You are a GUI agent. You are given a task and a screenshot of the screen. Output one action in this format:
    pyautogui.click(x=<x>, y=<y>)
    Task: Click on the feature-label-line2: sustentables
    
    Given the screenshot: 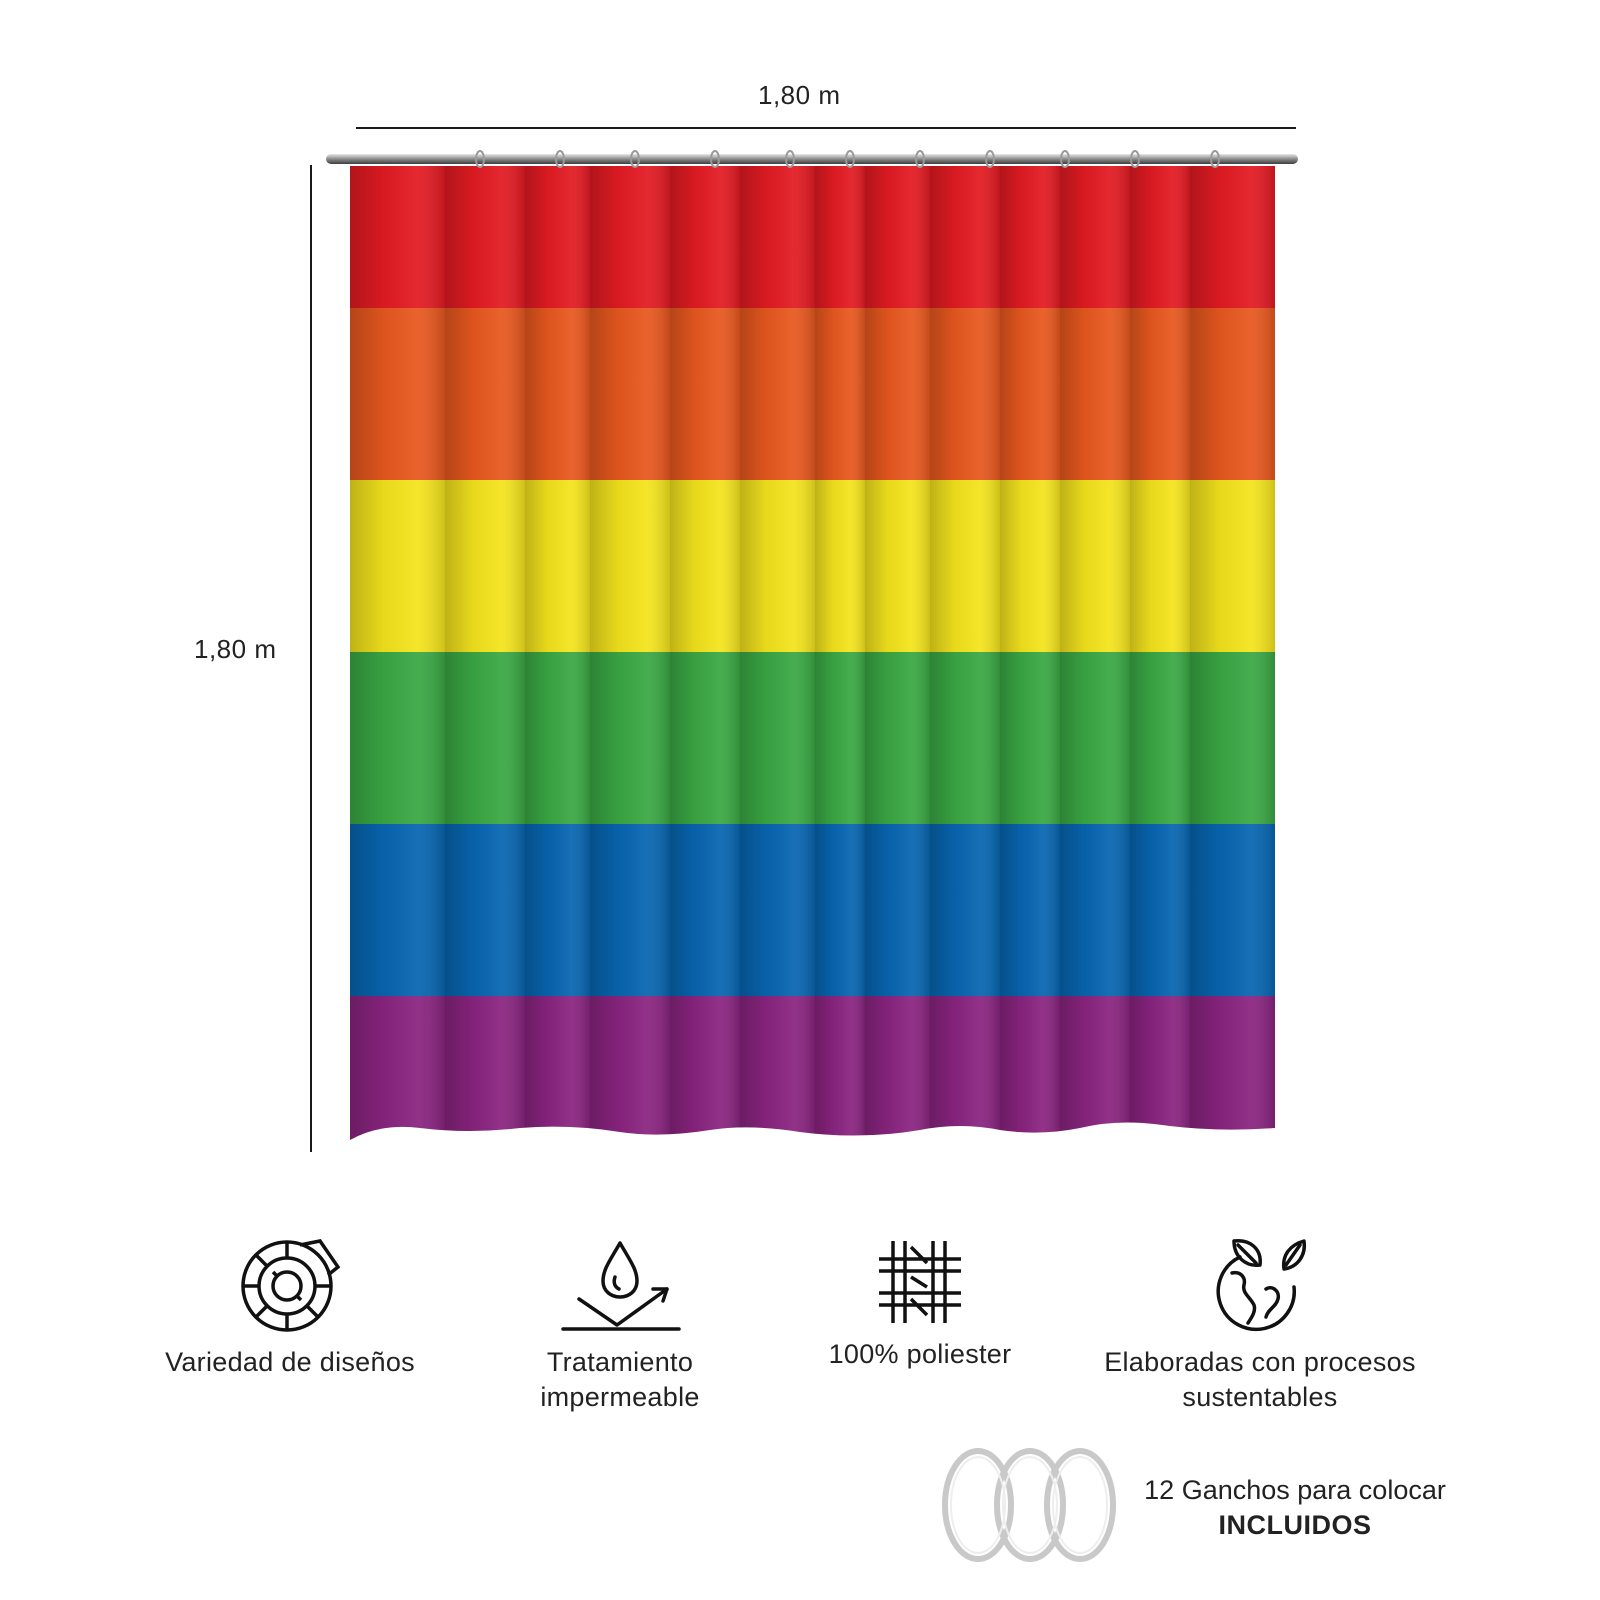 What is the action you would take?
    pyautogui.click(x=1260, y=1397)
    